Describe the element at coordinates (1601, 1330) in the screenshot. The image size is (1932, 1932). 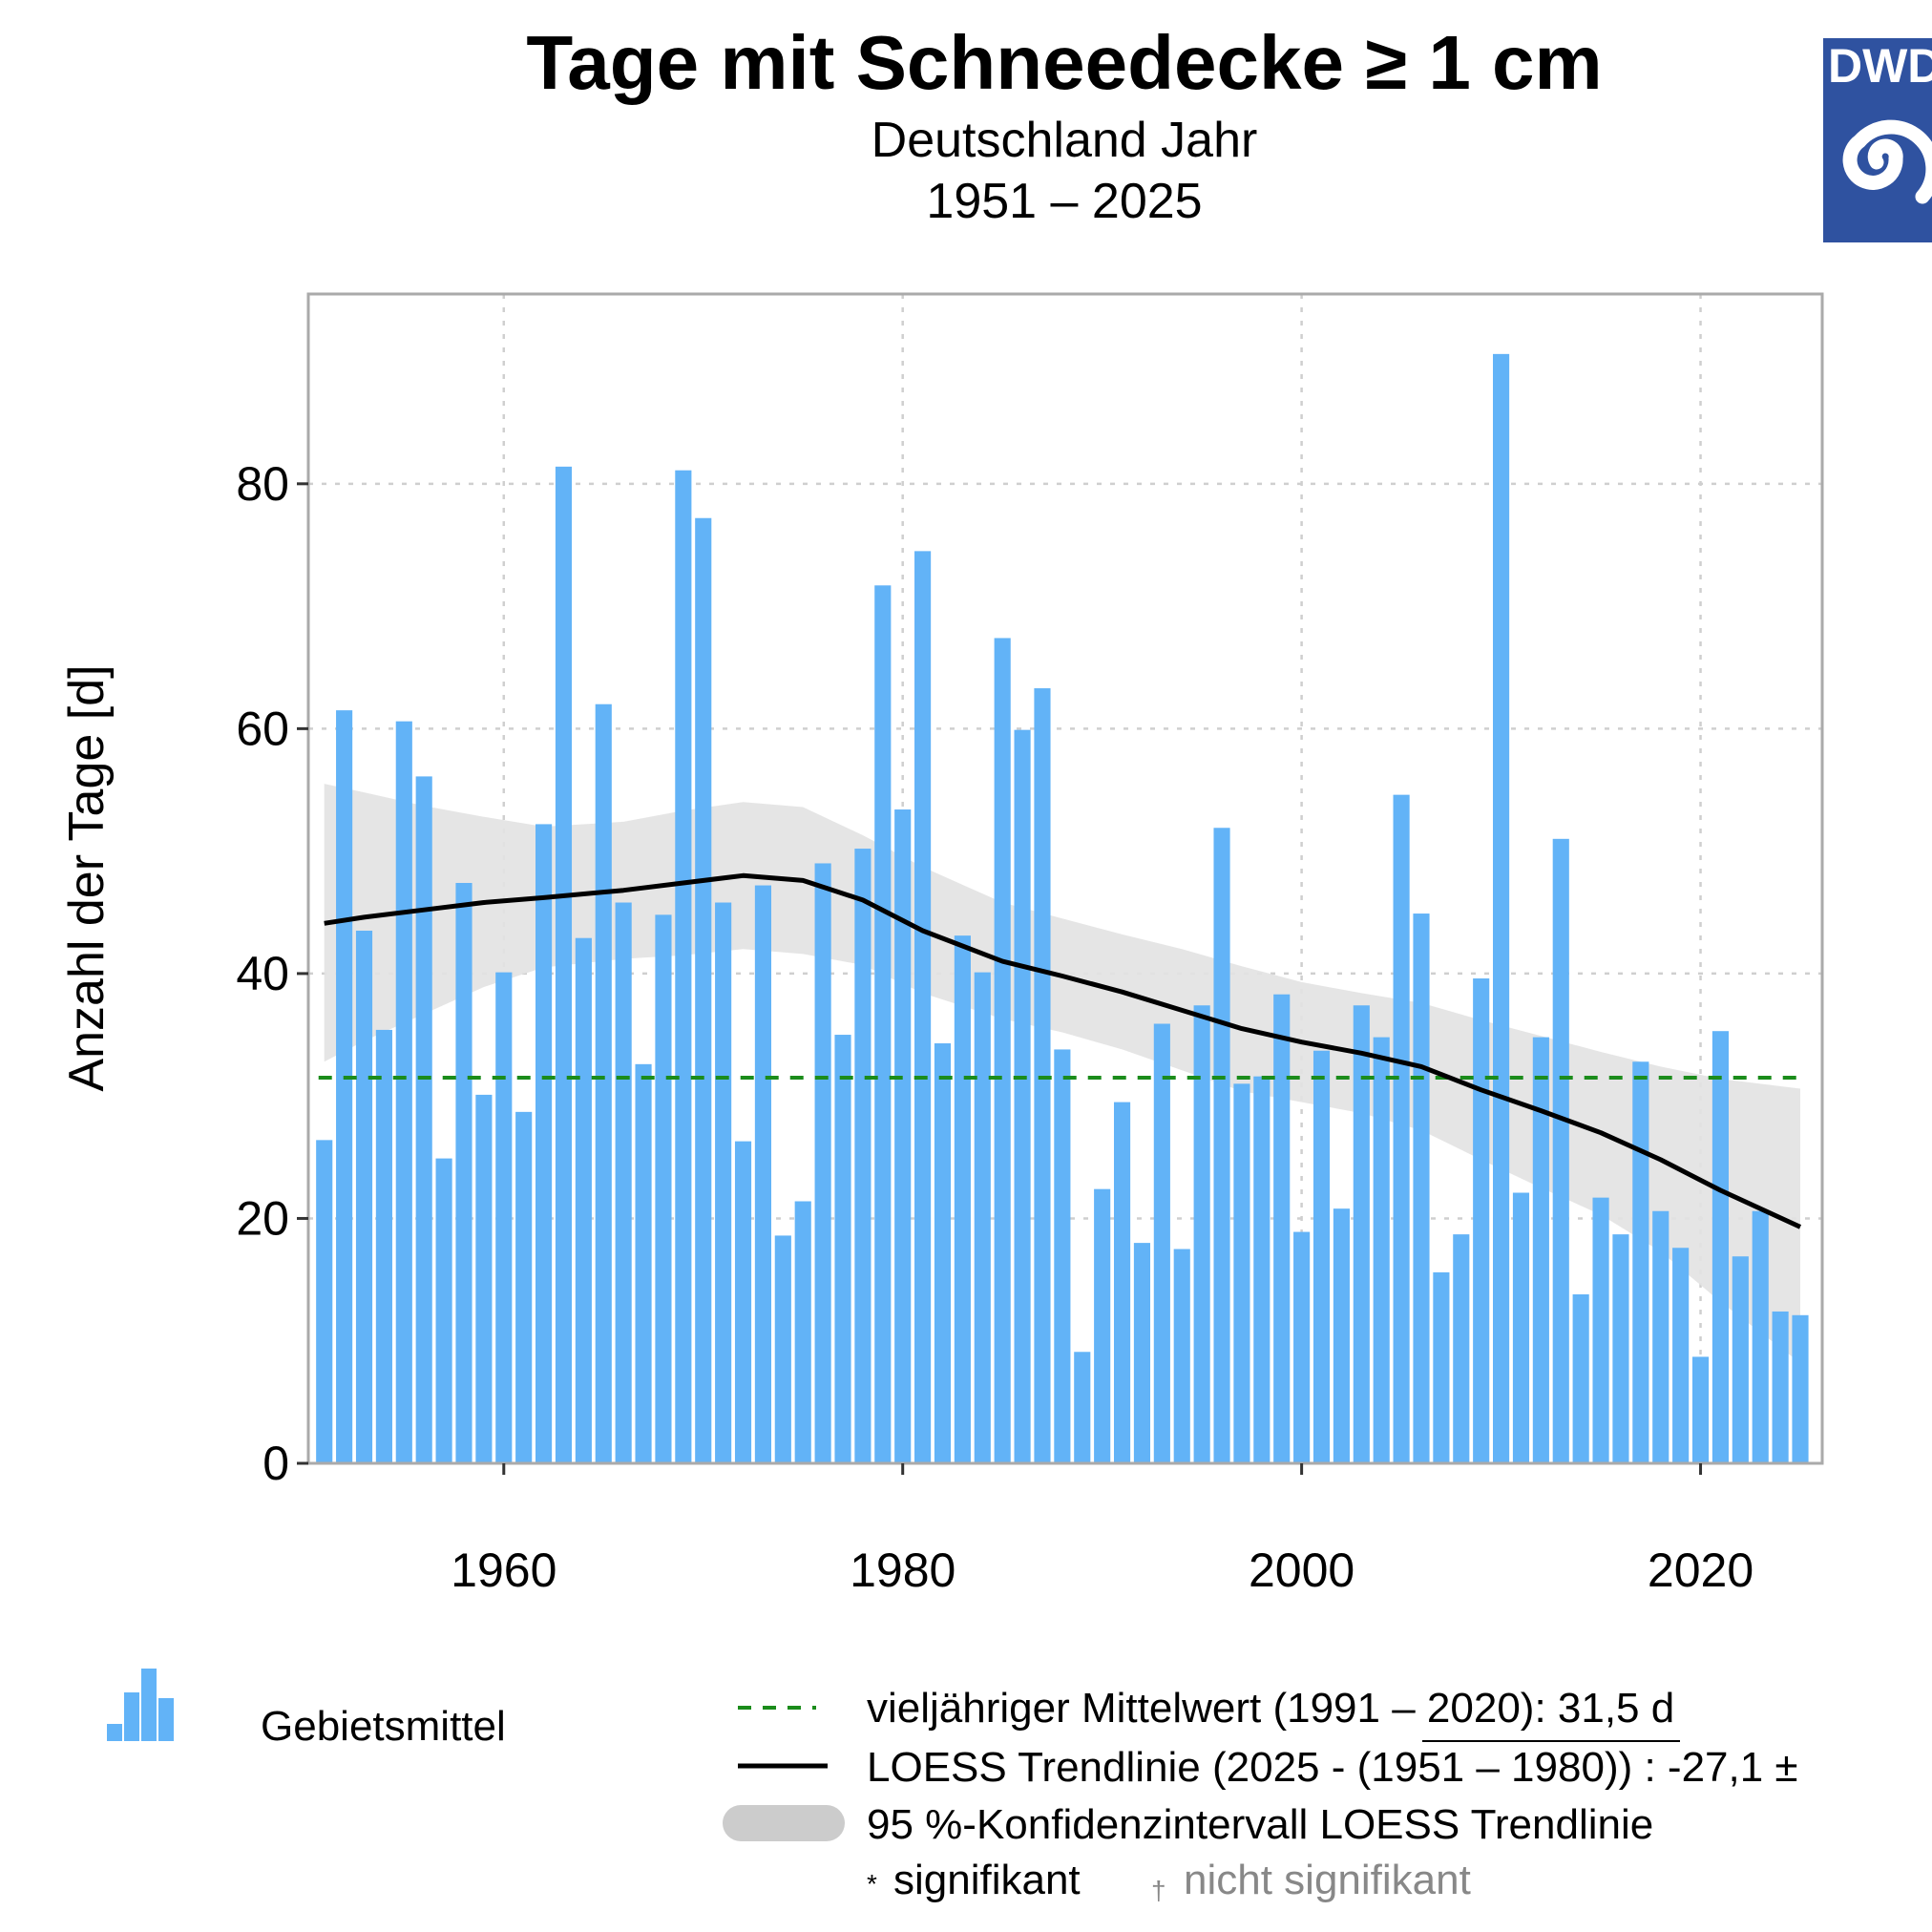
I see `bar-2015` at that location.